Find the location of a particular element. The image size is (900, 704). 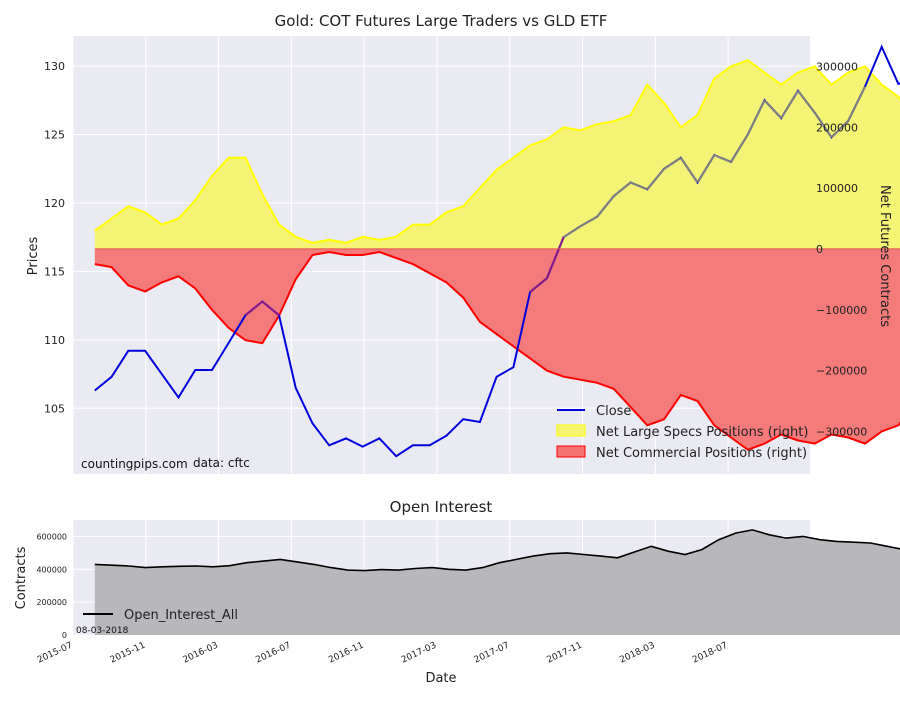

price-tick-label: 130 is located at coordinates (54, 66).